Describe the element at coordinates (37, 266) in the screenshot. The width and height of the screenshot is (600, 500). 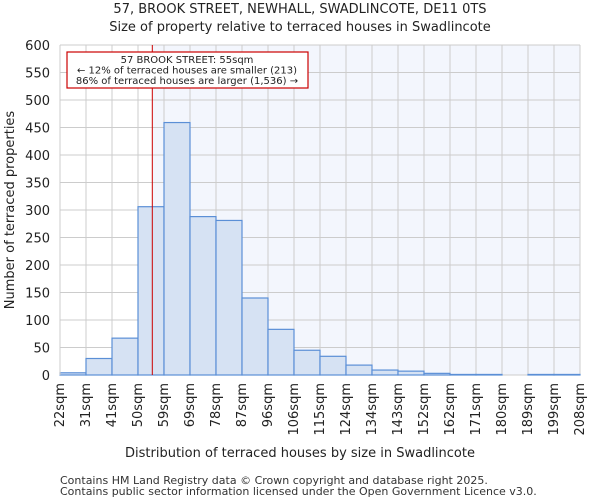
I see `y-tick-label: 200` at that location.